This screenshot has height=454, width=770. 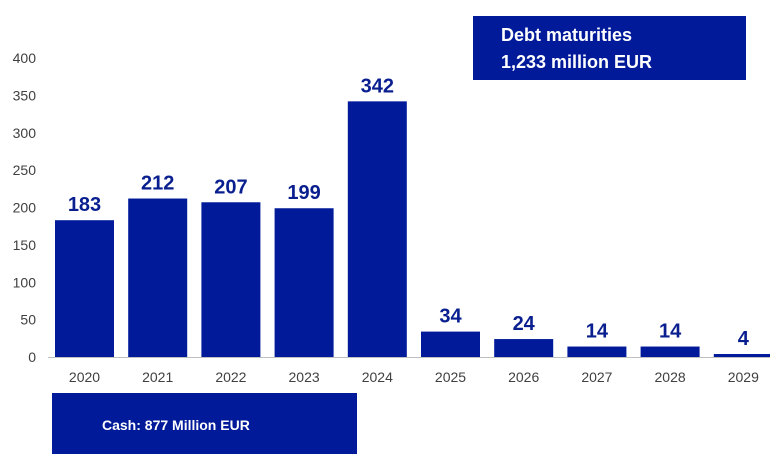 What do you see at coordinates (25, 282) in the screenshot?
I see `y-tick-label: 100` at bounding box center [25, 282].